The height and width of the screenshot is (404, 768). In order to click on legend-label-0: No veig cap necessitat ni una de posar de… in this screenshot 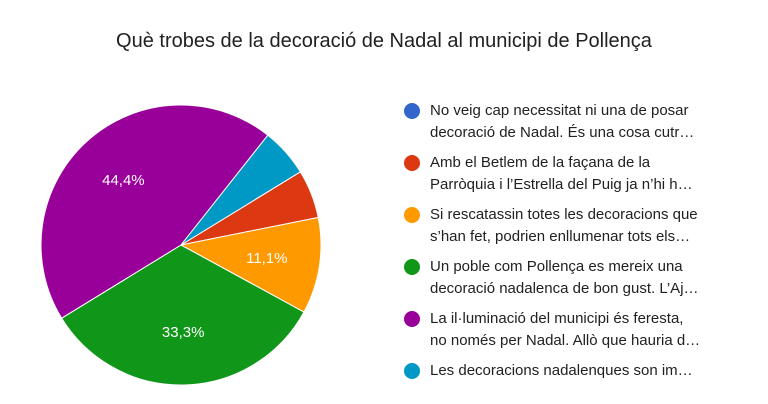, I will do `click(585, 122)`.